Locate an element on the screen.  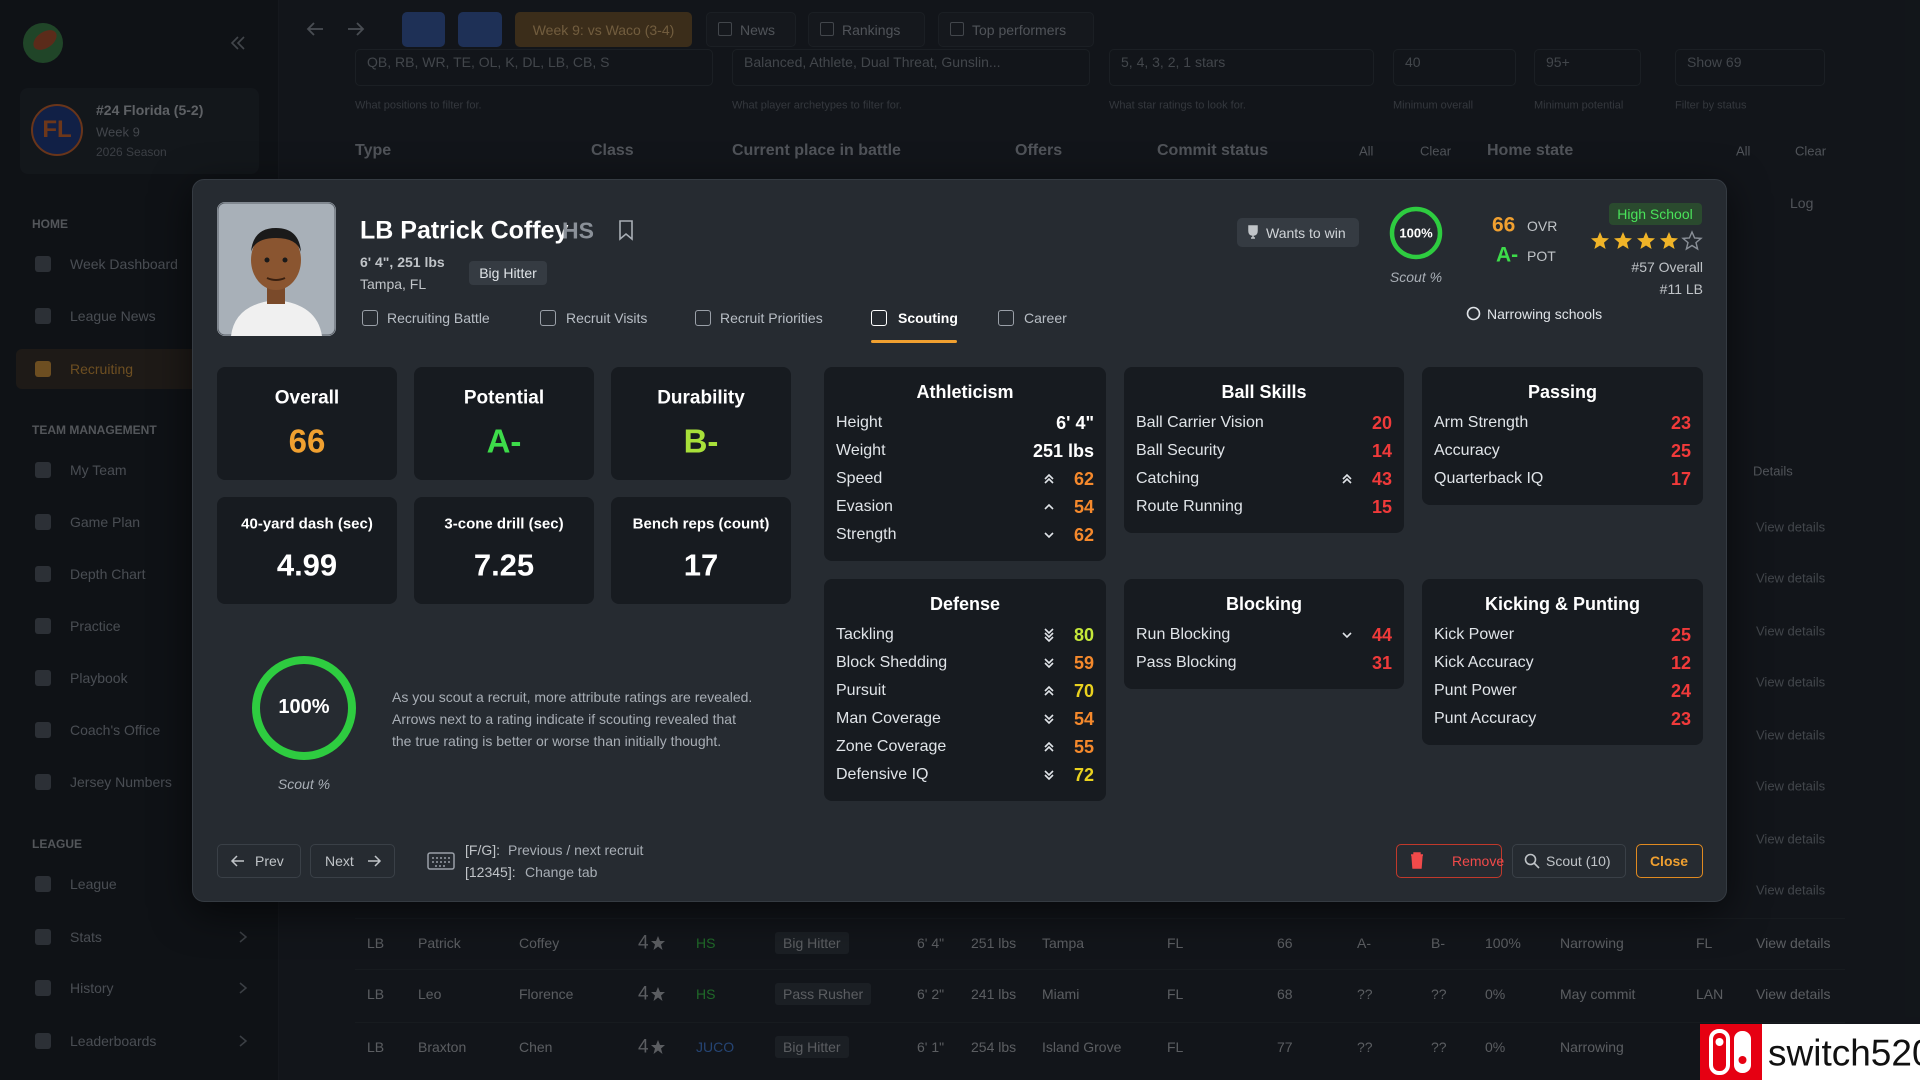
attribute-value: 80 is located at coordinates (1083, 635).